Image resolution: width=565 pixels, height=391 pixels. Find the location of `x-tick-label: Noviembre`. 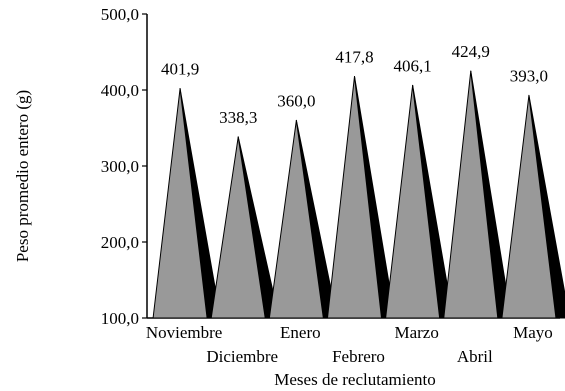

x-tick-label: Noviembre is located at coordinates (184, 332).